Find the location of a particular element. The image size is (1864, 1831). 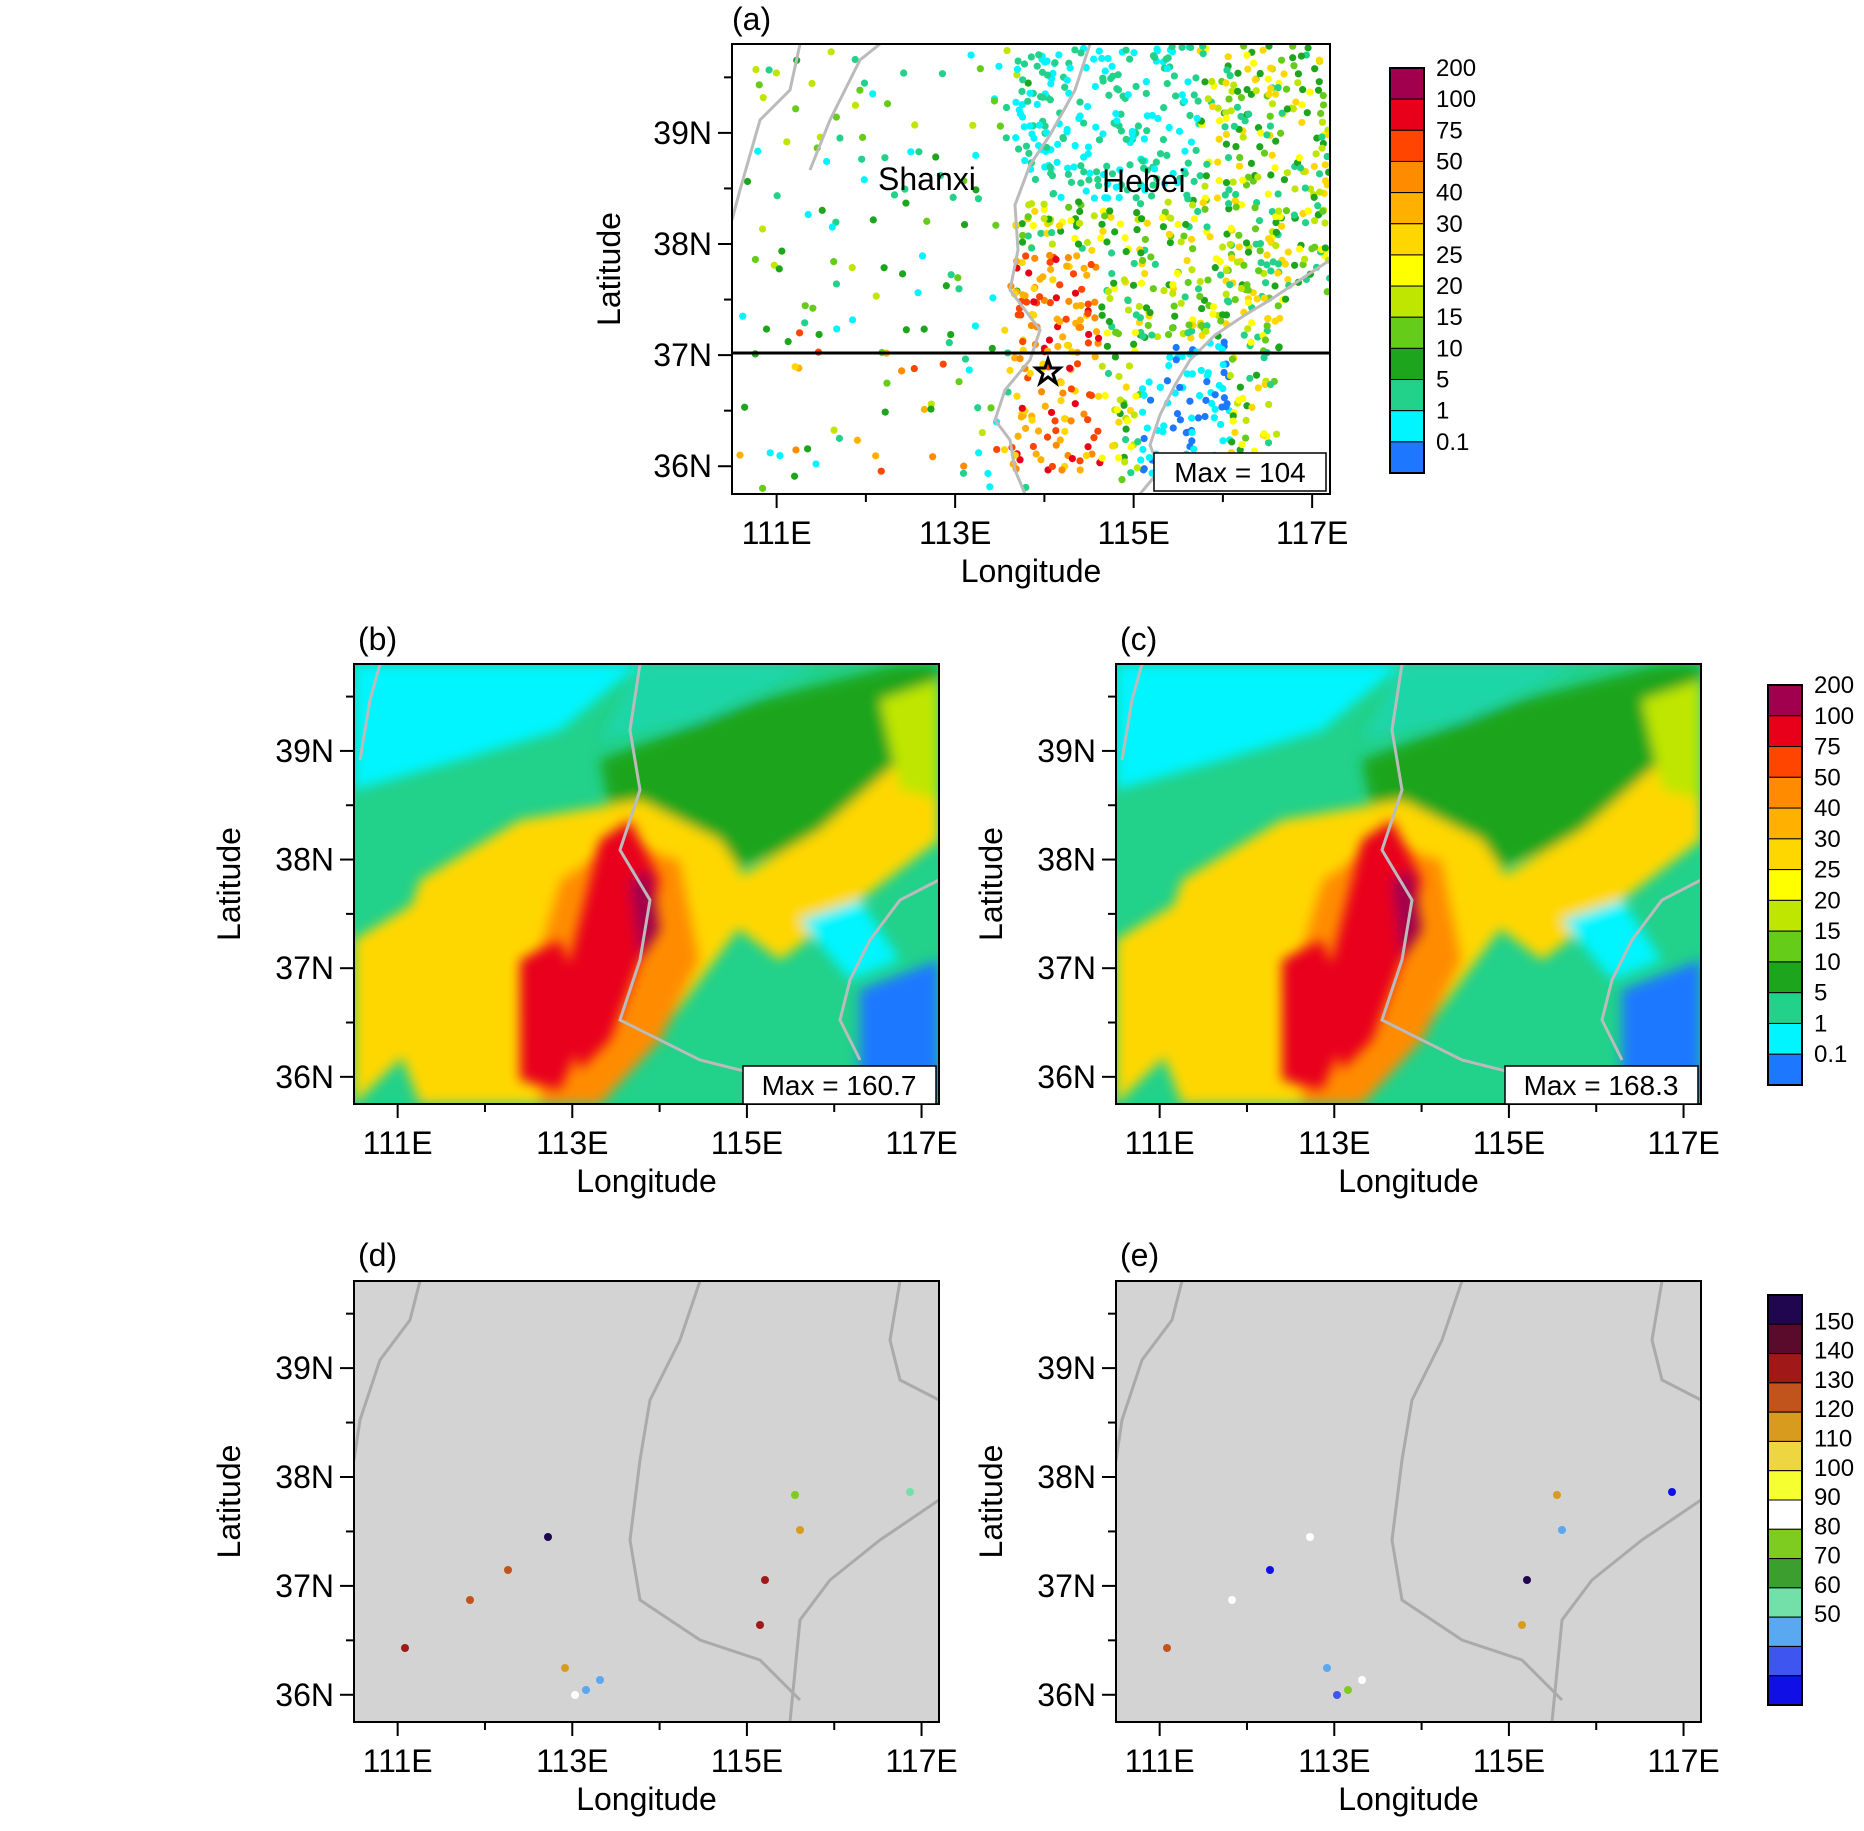

label-shanxi: Shanxi is located at coordinates (927, 179).